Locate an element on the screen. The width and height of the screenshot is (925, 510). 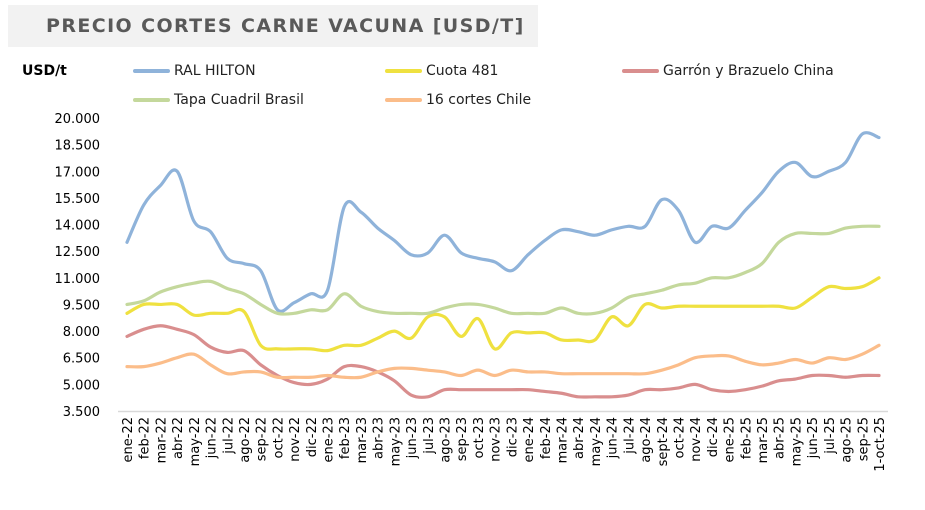
y-tick-label: 11.000 is located at coordinates (78, 279).